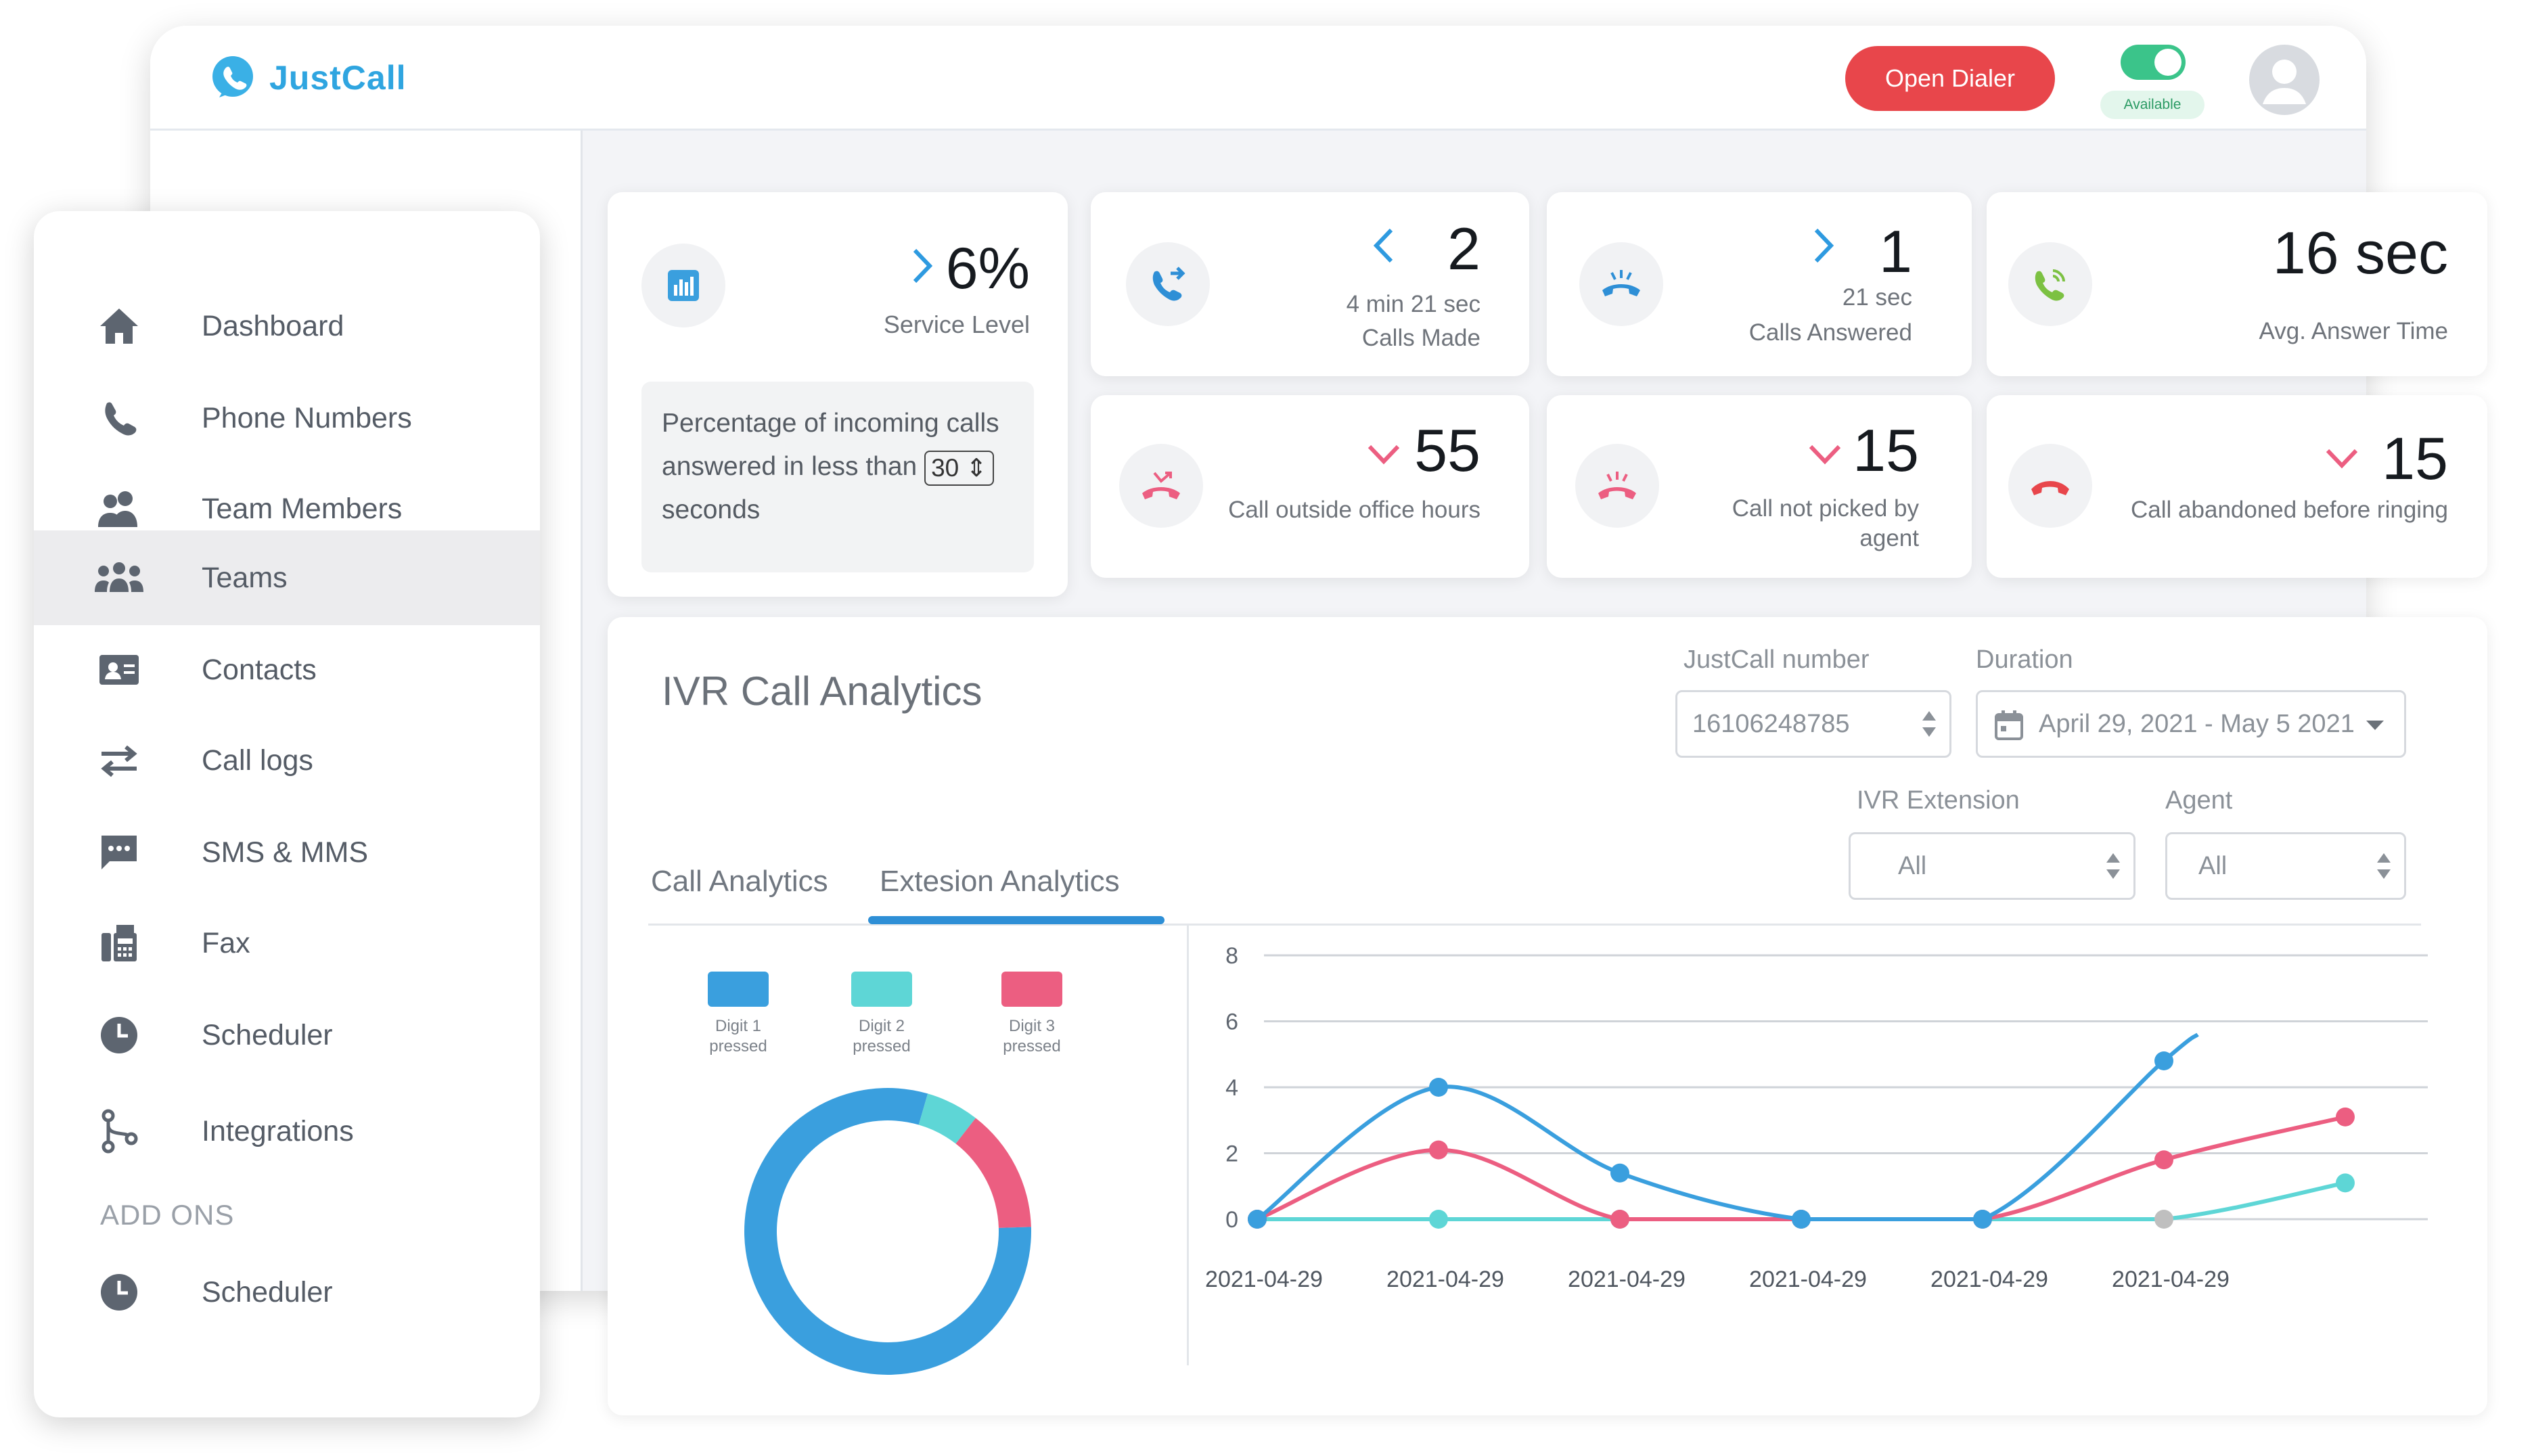  I want to click on sidebar-item-label: Fax, so click(226, 942).